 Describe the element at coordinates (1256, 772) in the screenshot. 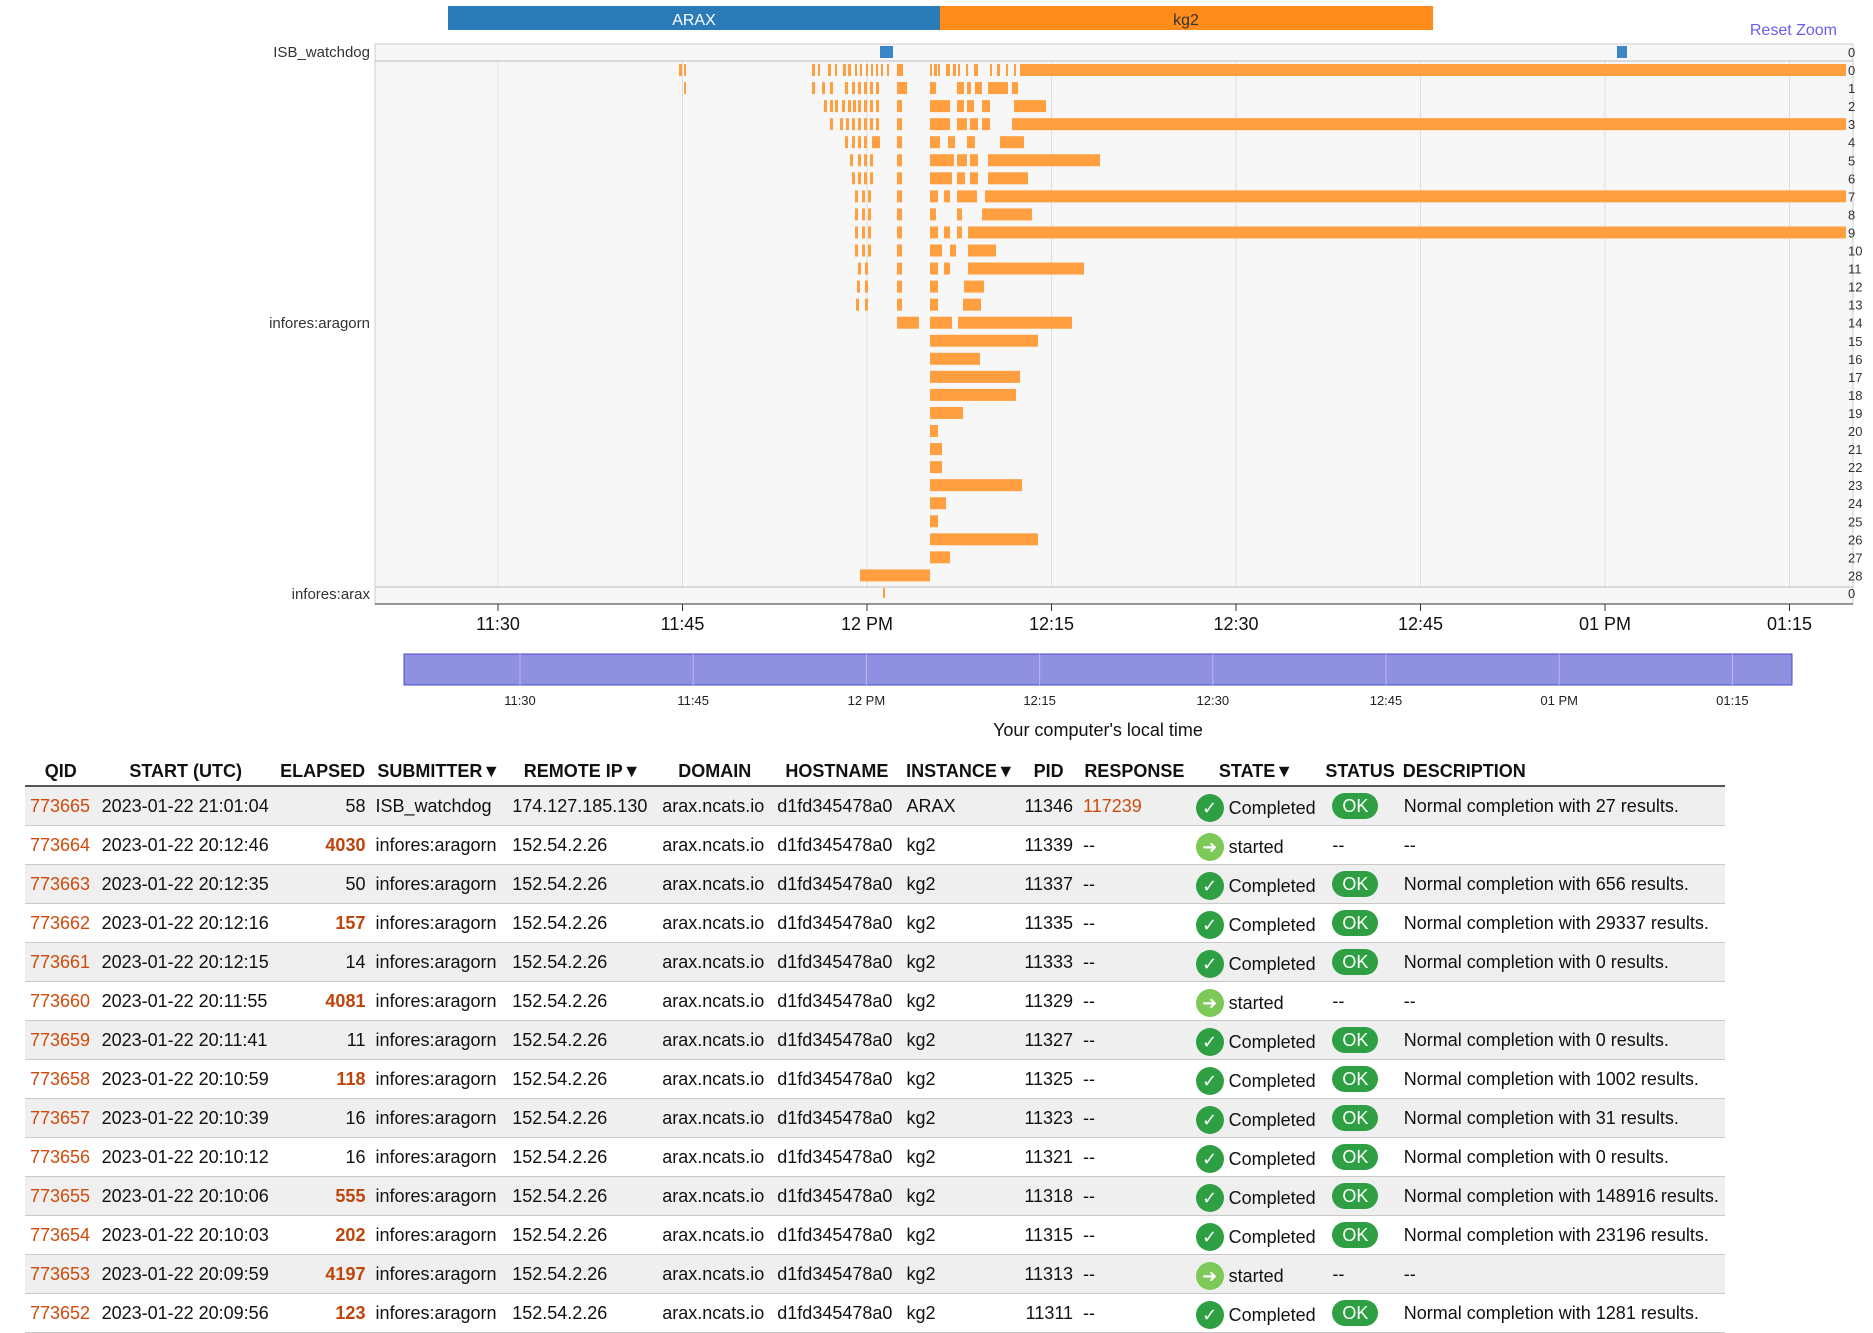

I see `col-state: STATE▼` at that location.